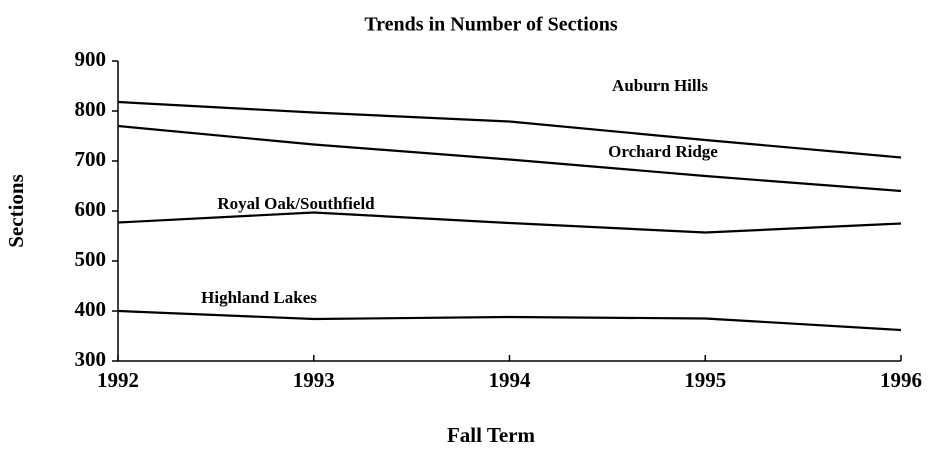 The height and width of the screenshot is (453, 931). I want to click on chart-title: Trends in Number of Sections, so click(491, 25).